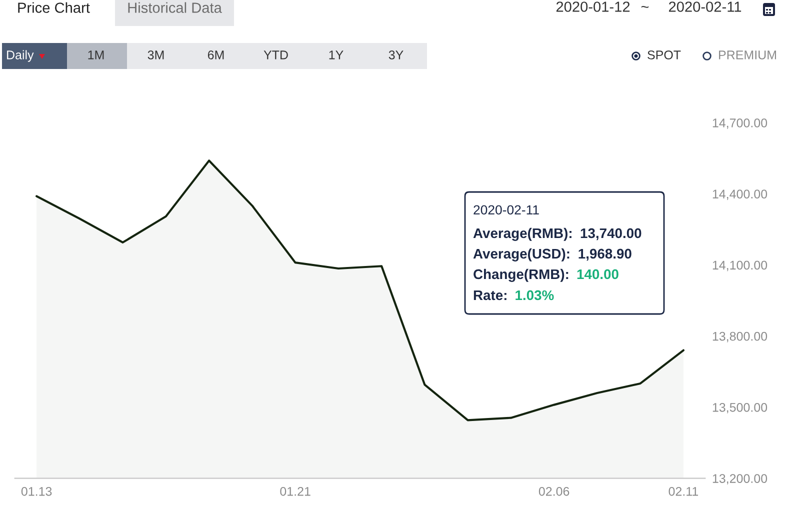  I want to click on text: PREMIUM, so click(747, 55).